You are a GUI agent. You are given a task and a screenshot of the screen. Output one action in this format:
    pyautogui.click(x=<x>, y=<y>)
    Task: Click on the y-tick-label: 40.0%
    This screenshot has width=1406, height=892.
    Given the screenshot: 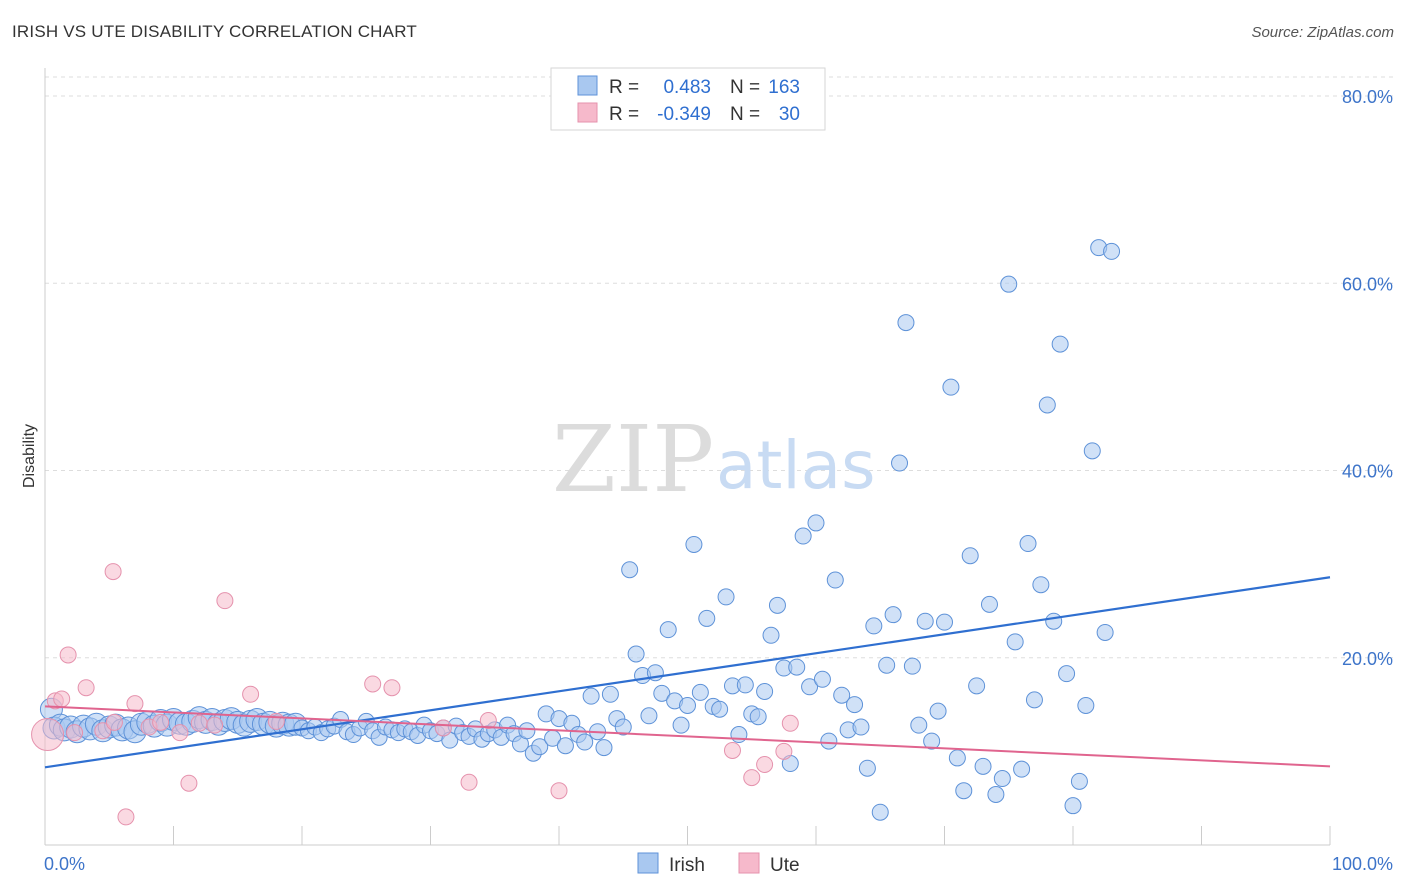 What is the action you would take?
    pyautogui.click(x=1367, y=472)
    